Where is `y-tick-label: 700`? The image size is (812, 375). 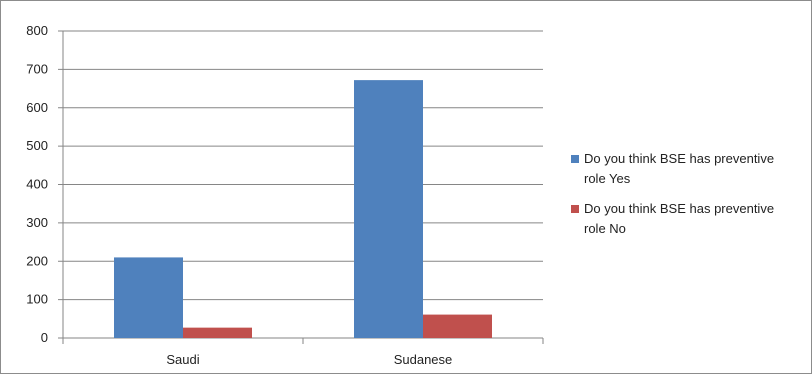
y-tick-label: 700 is located at coordinates (37, 68).